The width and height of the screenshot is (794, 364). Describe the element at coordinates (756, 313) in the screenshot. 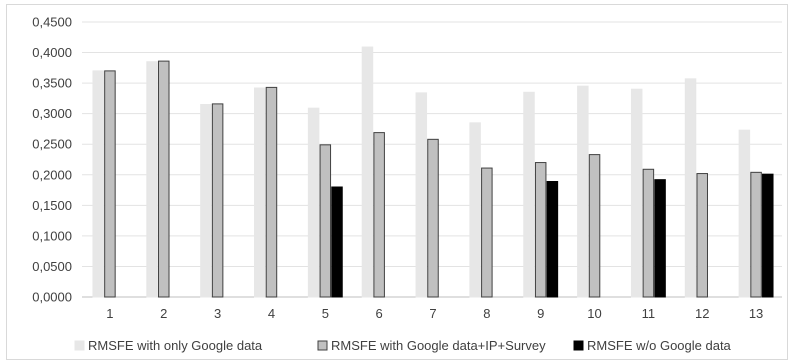

I see `x-tick-label: 13` at that location.